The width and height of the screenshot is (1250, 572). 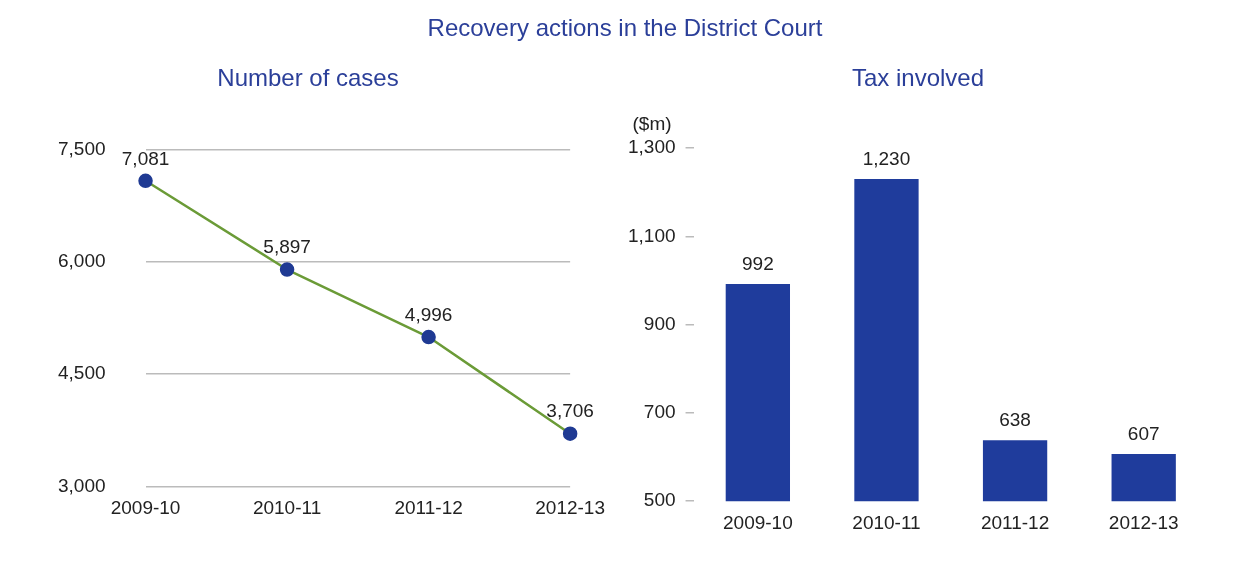 What do you see at coordinates (1143, 433) in the screenshot?
I see `data-label: 607` at bounding box center [1143, 433].